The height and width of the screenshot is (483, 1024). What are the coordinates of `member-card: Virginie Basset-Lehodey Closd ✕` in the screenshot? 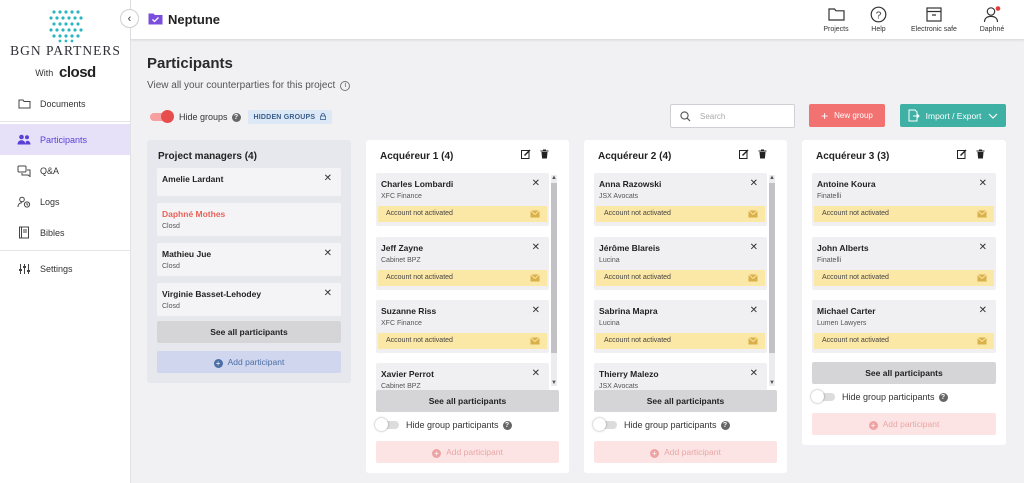 It's located at (249, 299).